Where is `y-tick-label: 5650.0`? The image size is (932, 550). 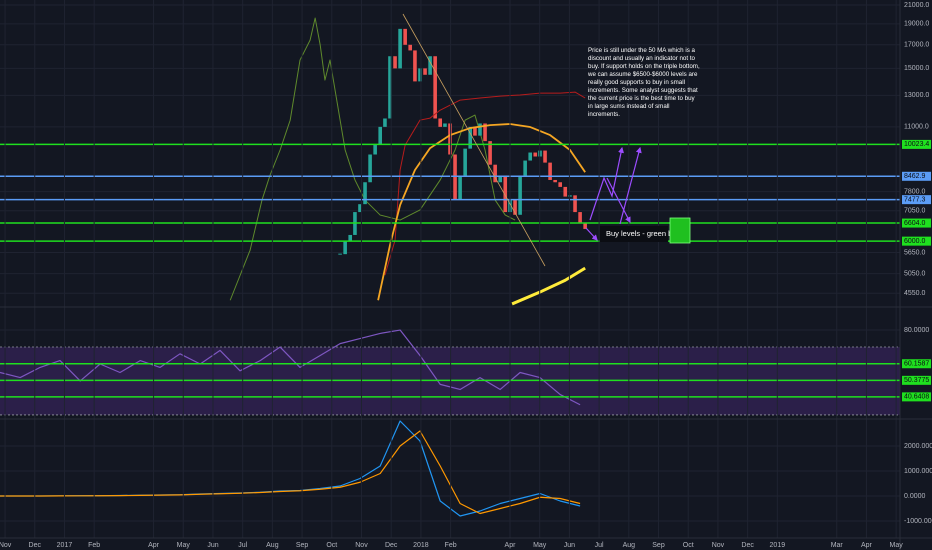
y-tick-label: 5650.0 is located at coordinates (915, 252).